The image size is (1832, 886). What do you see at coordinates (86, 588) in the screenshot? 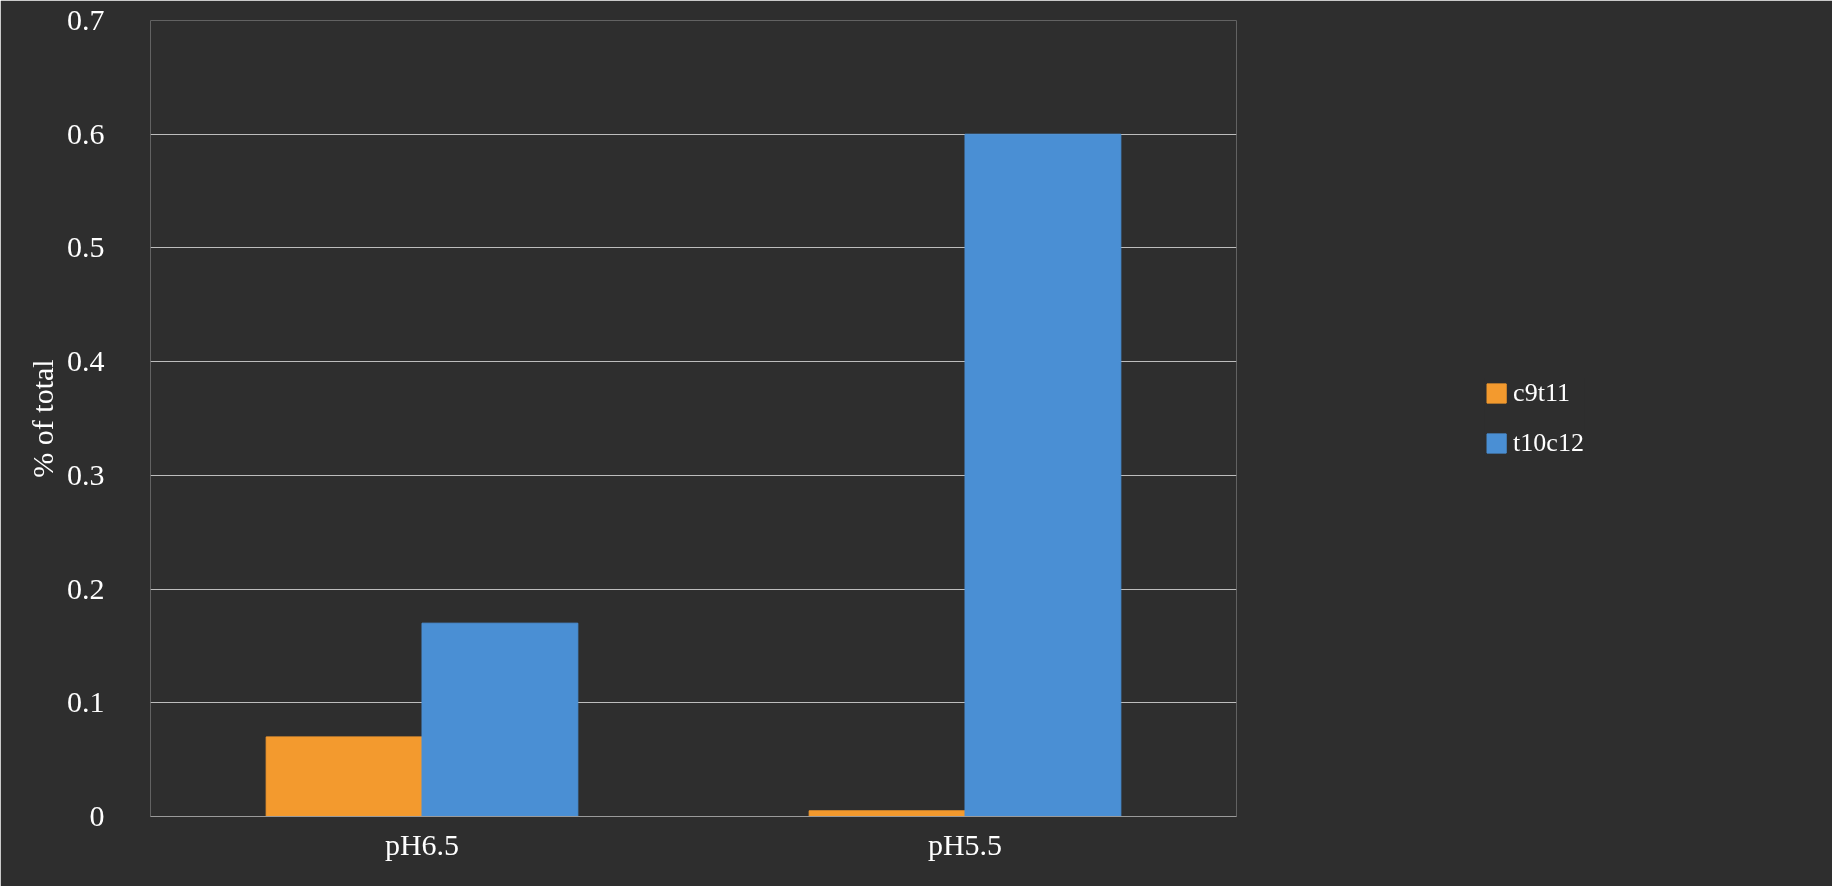
I see `y-tick-label: 0.2` at bounding box center [86, 588].